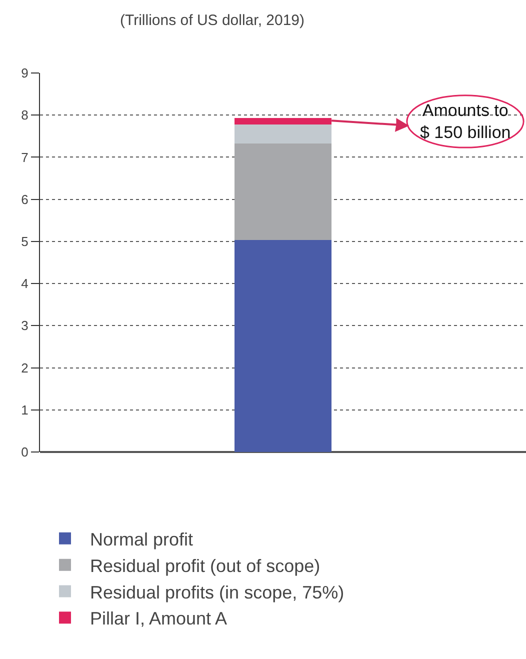  What do you see at coordinates (142, 539) in the screenshot?
I see `legend-label: Normal profit` at bounding box center [142, 539].